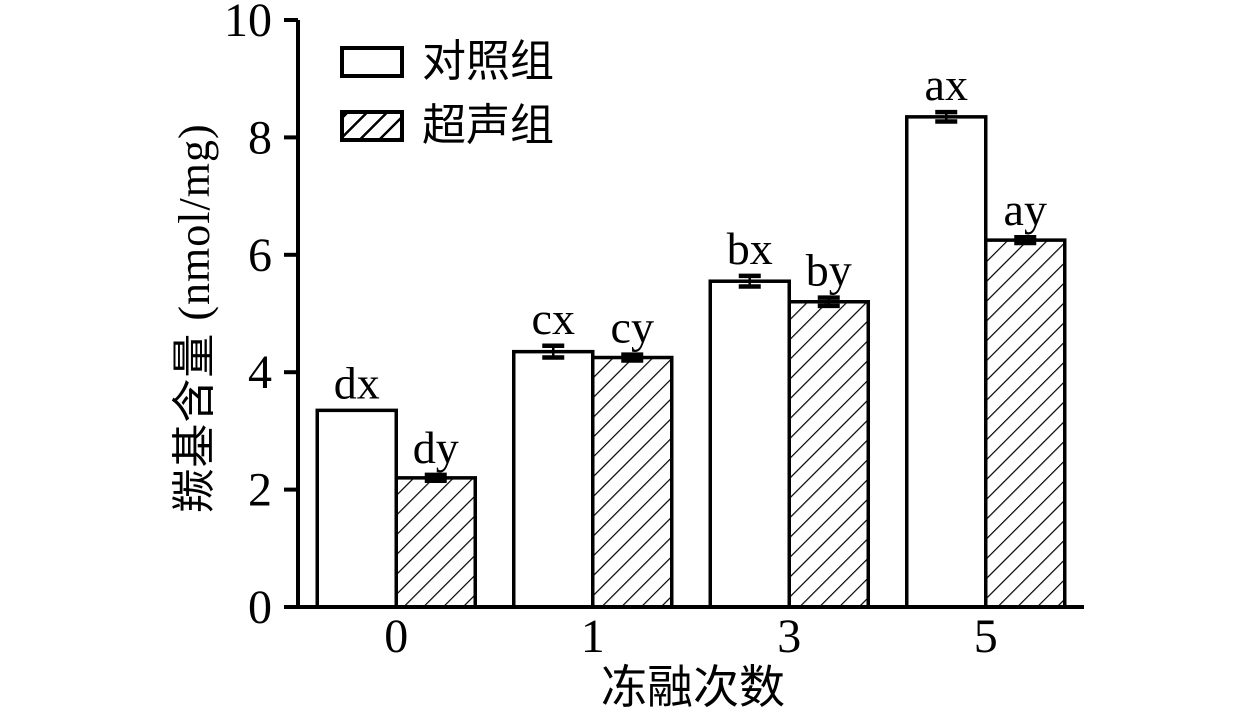 The width and height of the screenshot is (1260, 720). I want to click on legend-swatch-hatch-icon, so click(372, 126).